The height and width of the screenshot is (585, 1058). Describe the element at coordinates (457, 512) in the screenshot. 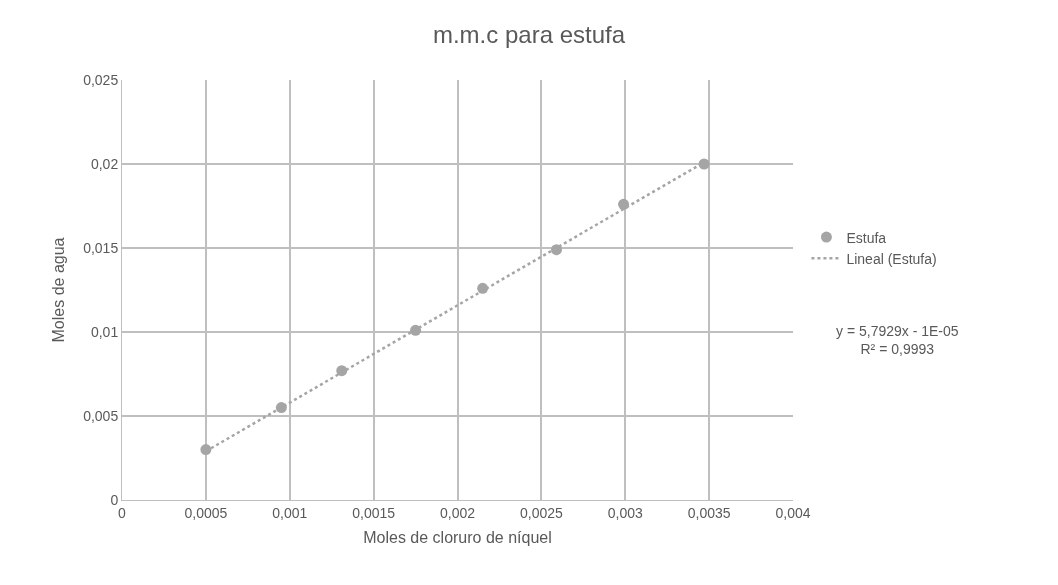

I see `x-tick-label: 0,002` at that location.